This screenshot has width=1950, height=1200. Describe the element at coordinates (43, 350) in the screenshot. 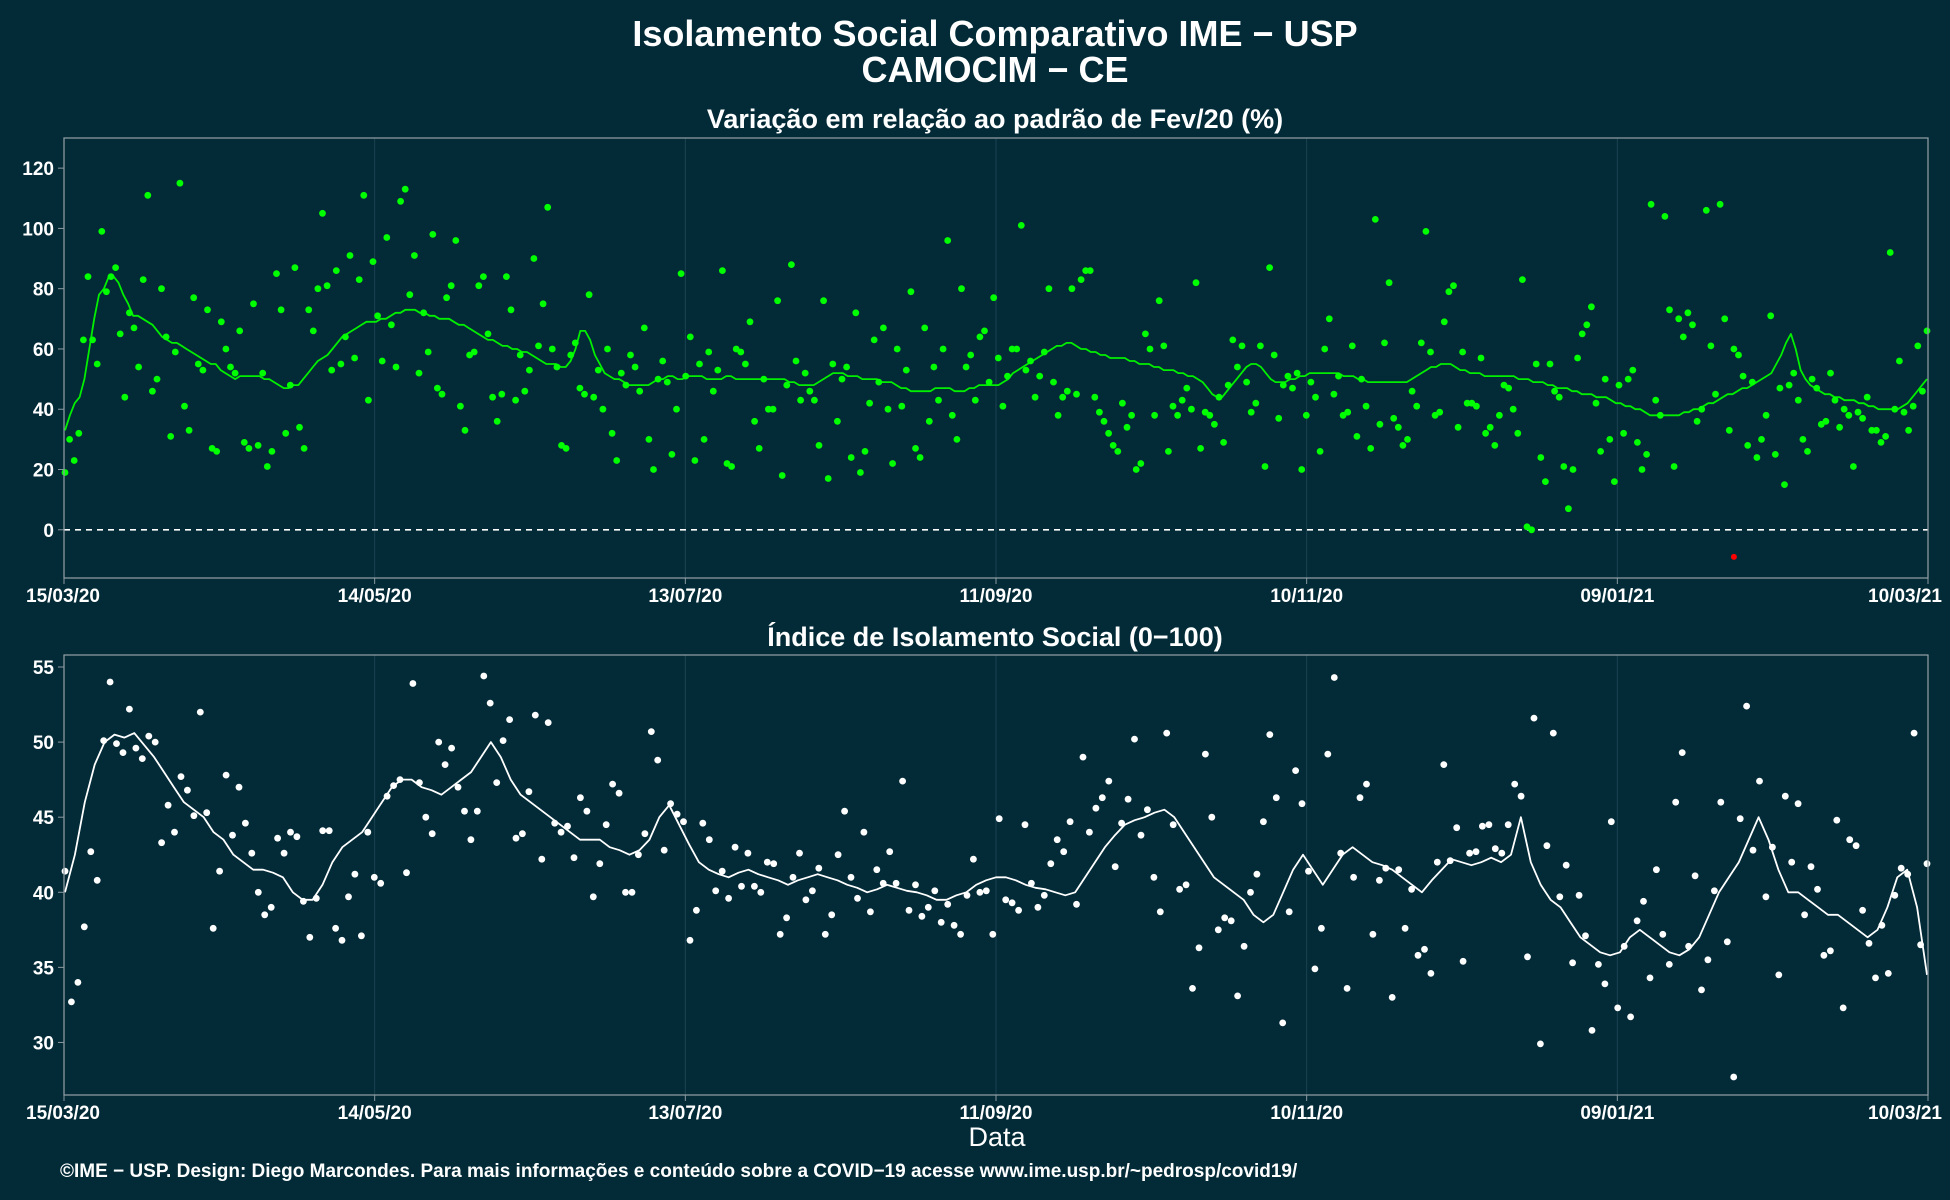

I see `y-tick-label: 60` at that location.